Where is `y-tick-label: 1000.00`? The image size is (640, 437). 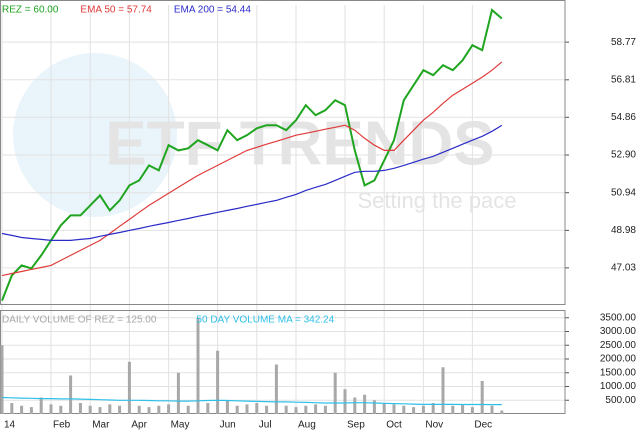 y-tick-label: 1000.00 is located at coordinates (618, 386).